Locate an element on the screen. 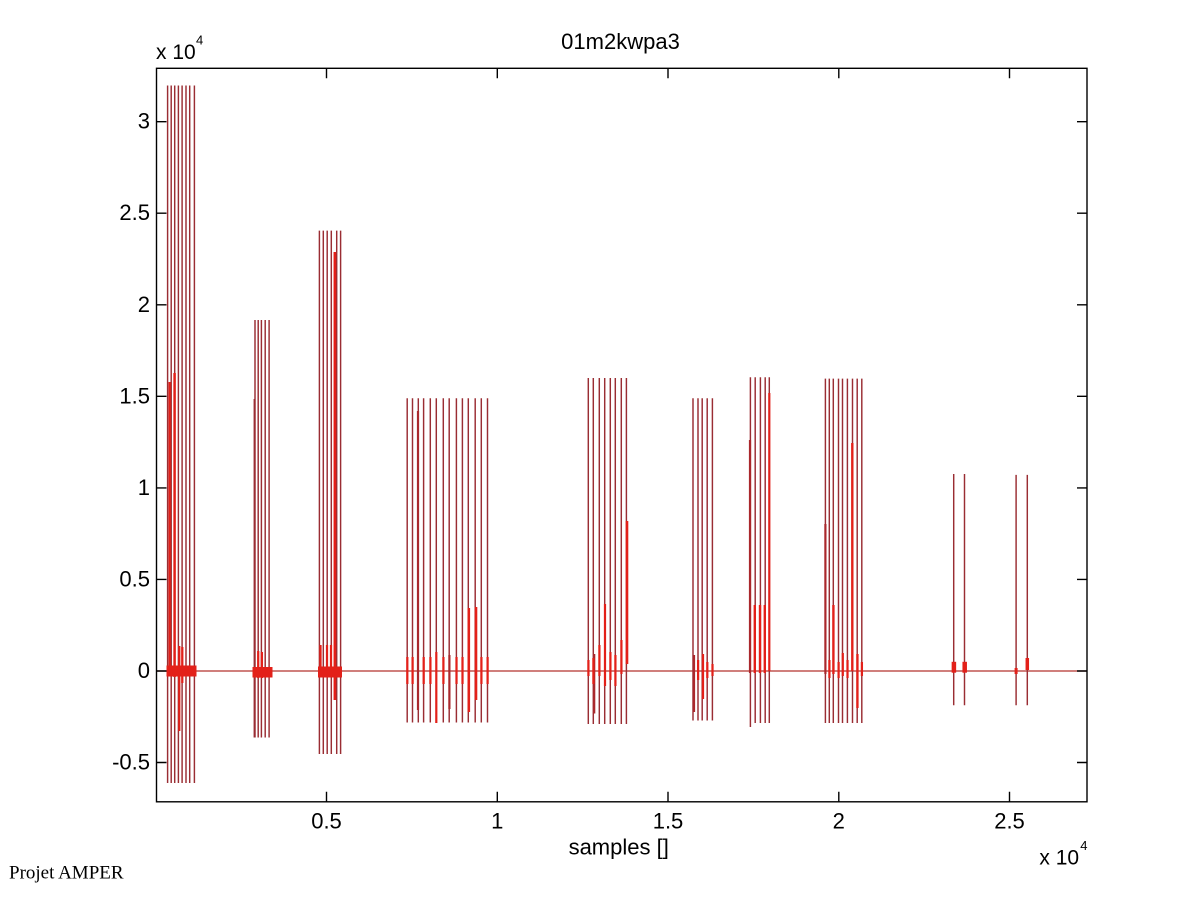 This screenshot has width=1201, height=901. svg-text: 3 is located at coordinates (144, 121).